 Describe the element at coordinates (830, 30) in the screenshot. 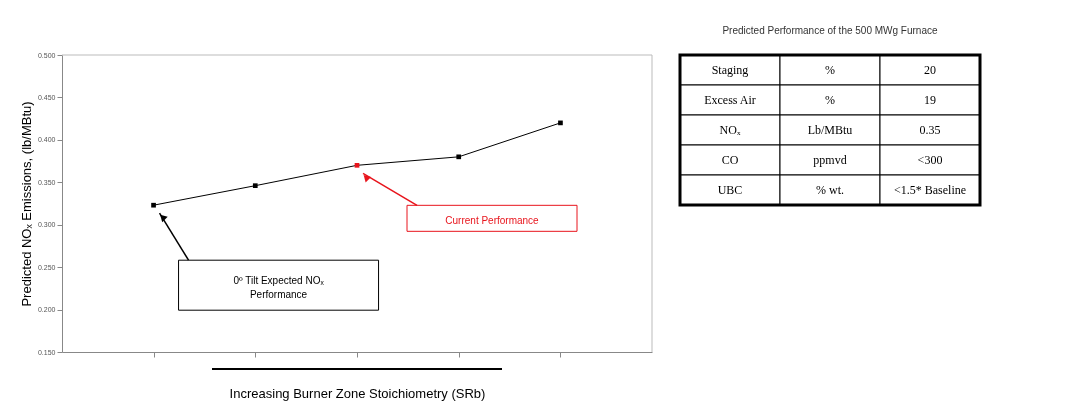

I see `text: Predicted Performance of the 500 MWg Furnace` at that location.